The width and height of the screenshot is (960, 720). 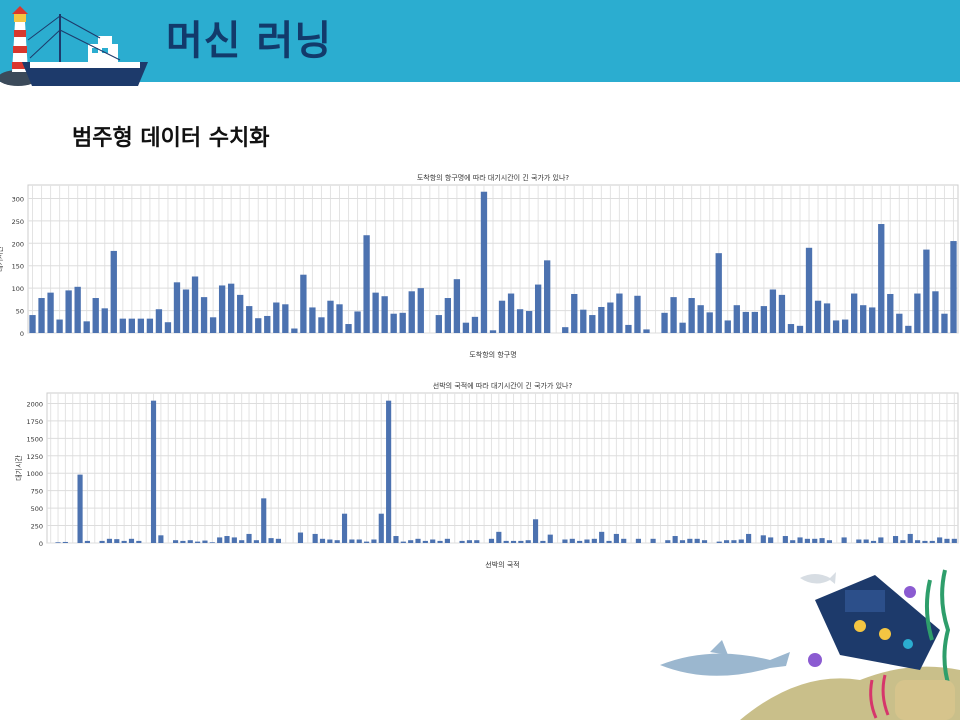 I want to click on y-tick-label: 150, so click(x=18, y=267).